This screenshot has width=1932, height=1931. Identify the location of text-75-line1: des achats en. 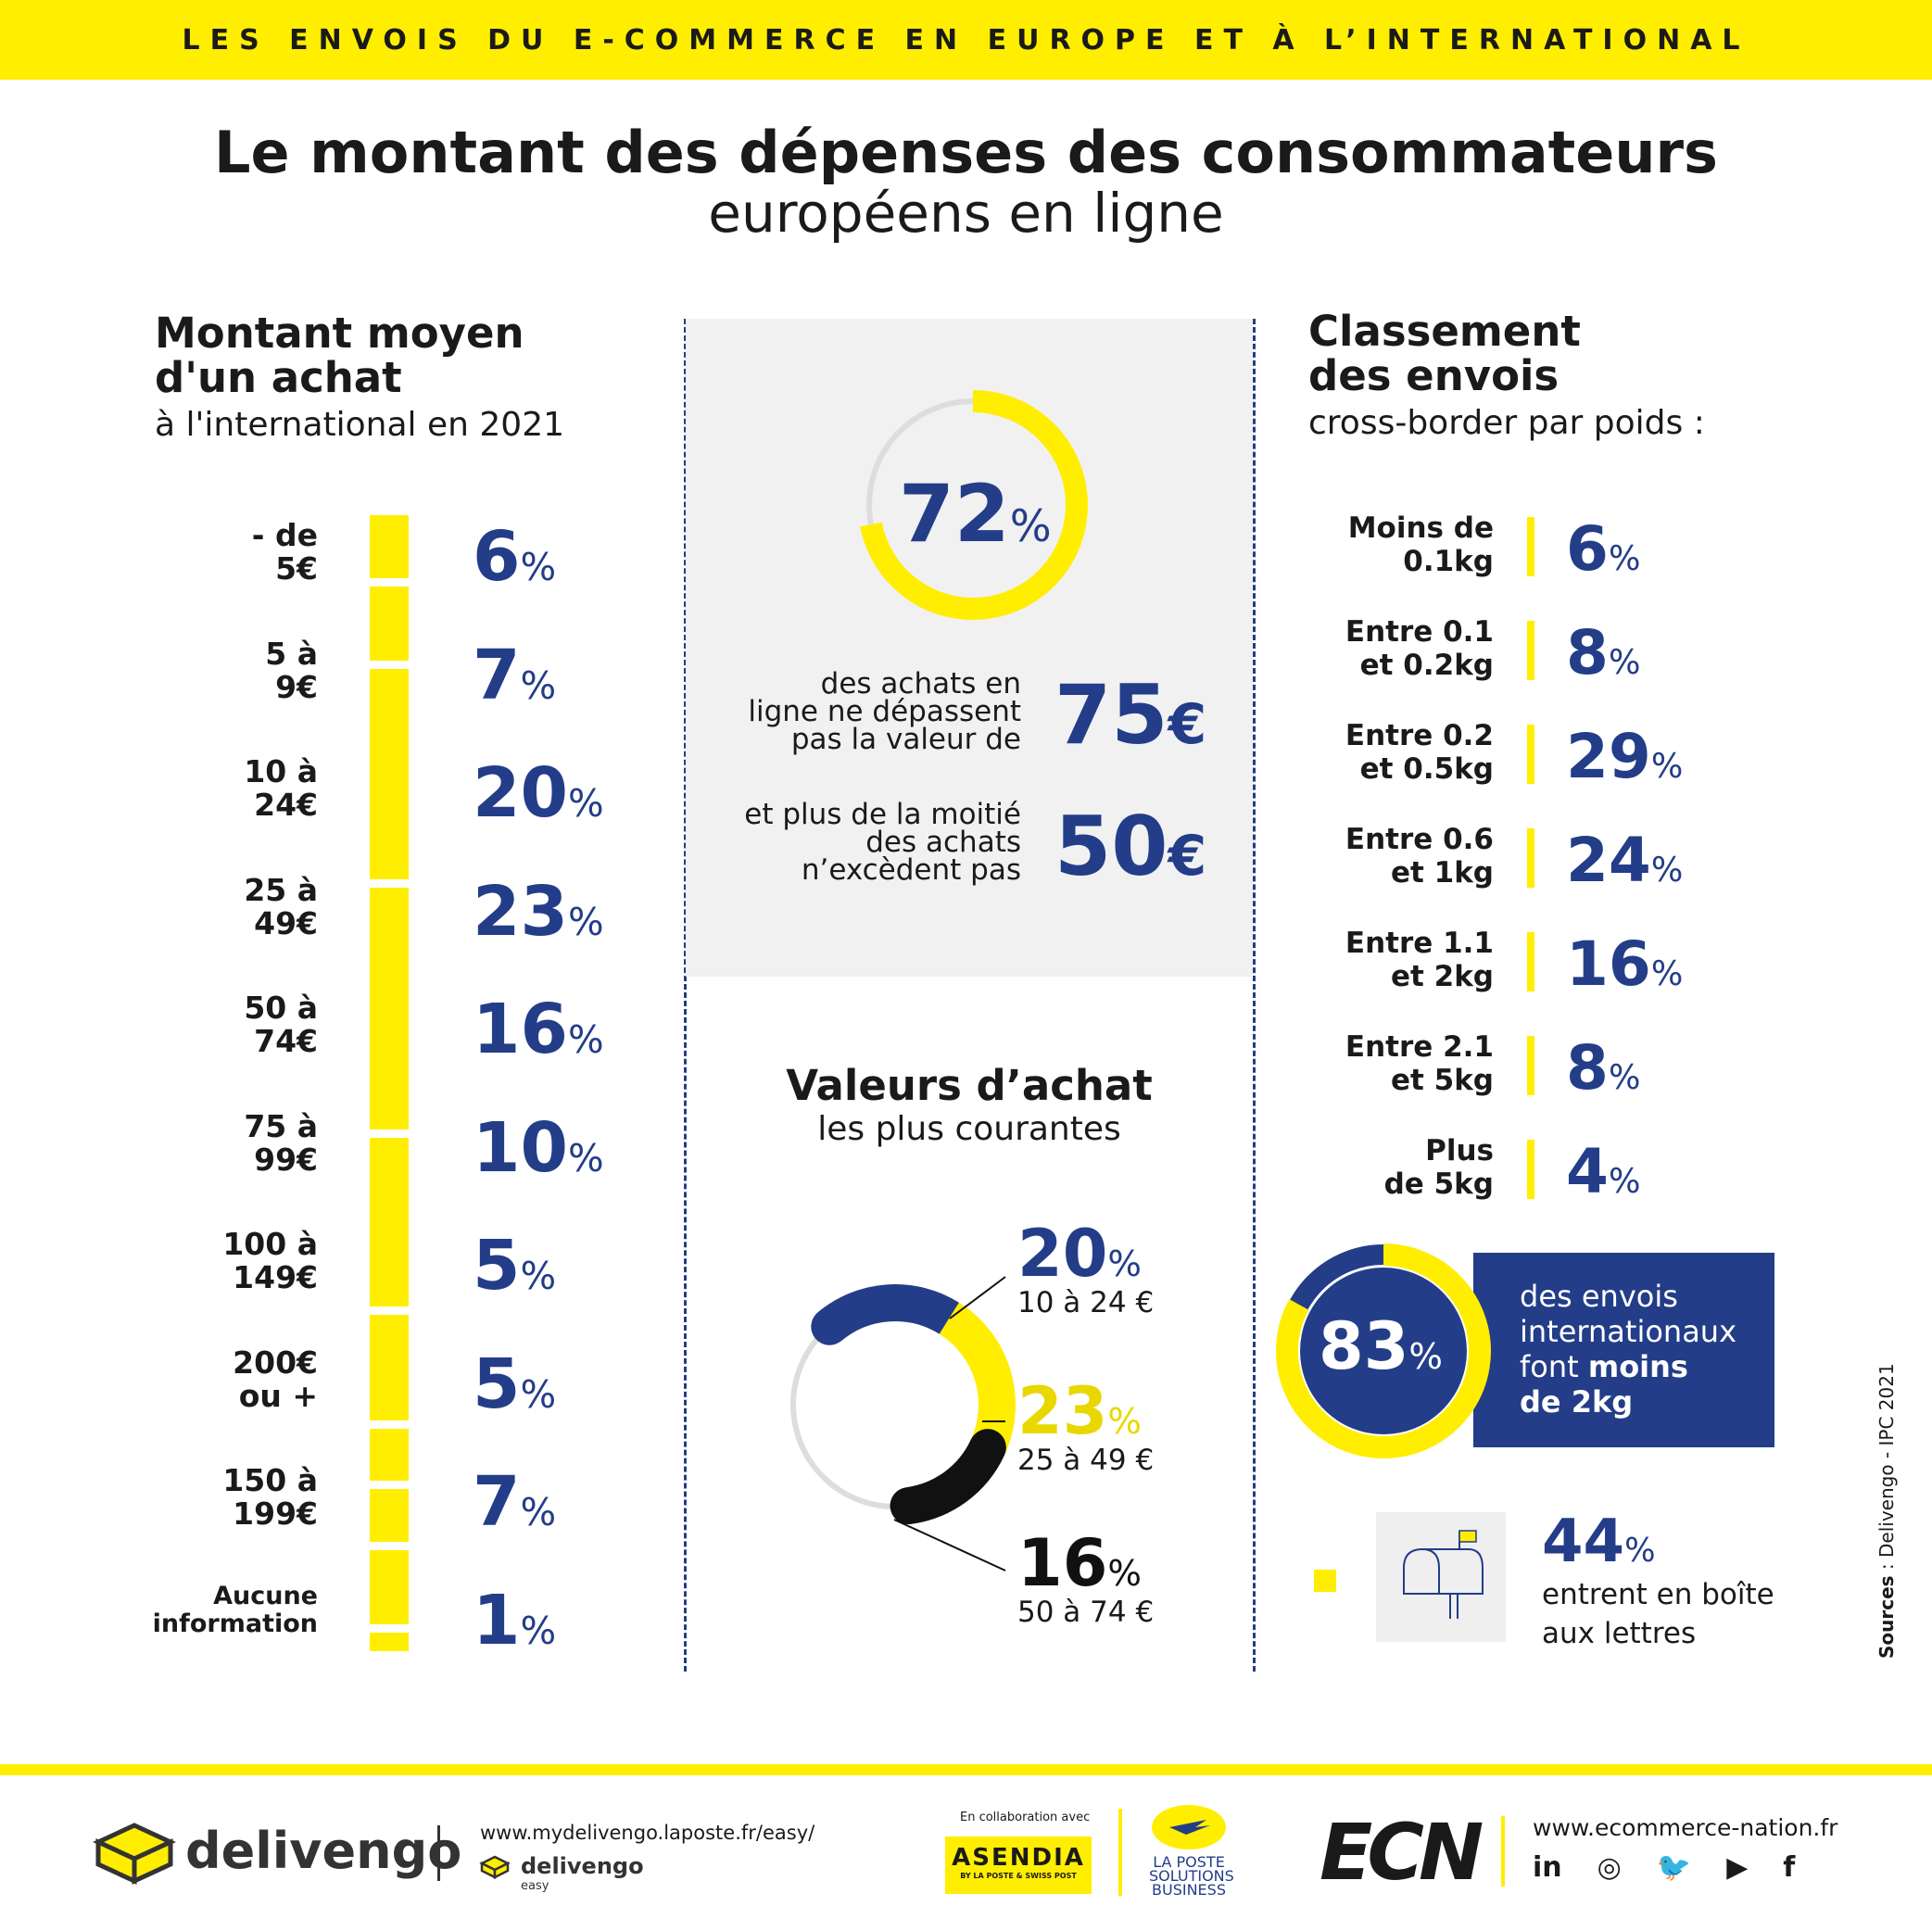
(921, 683).